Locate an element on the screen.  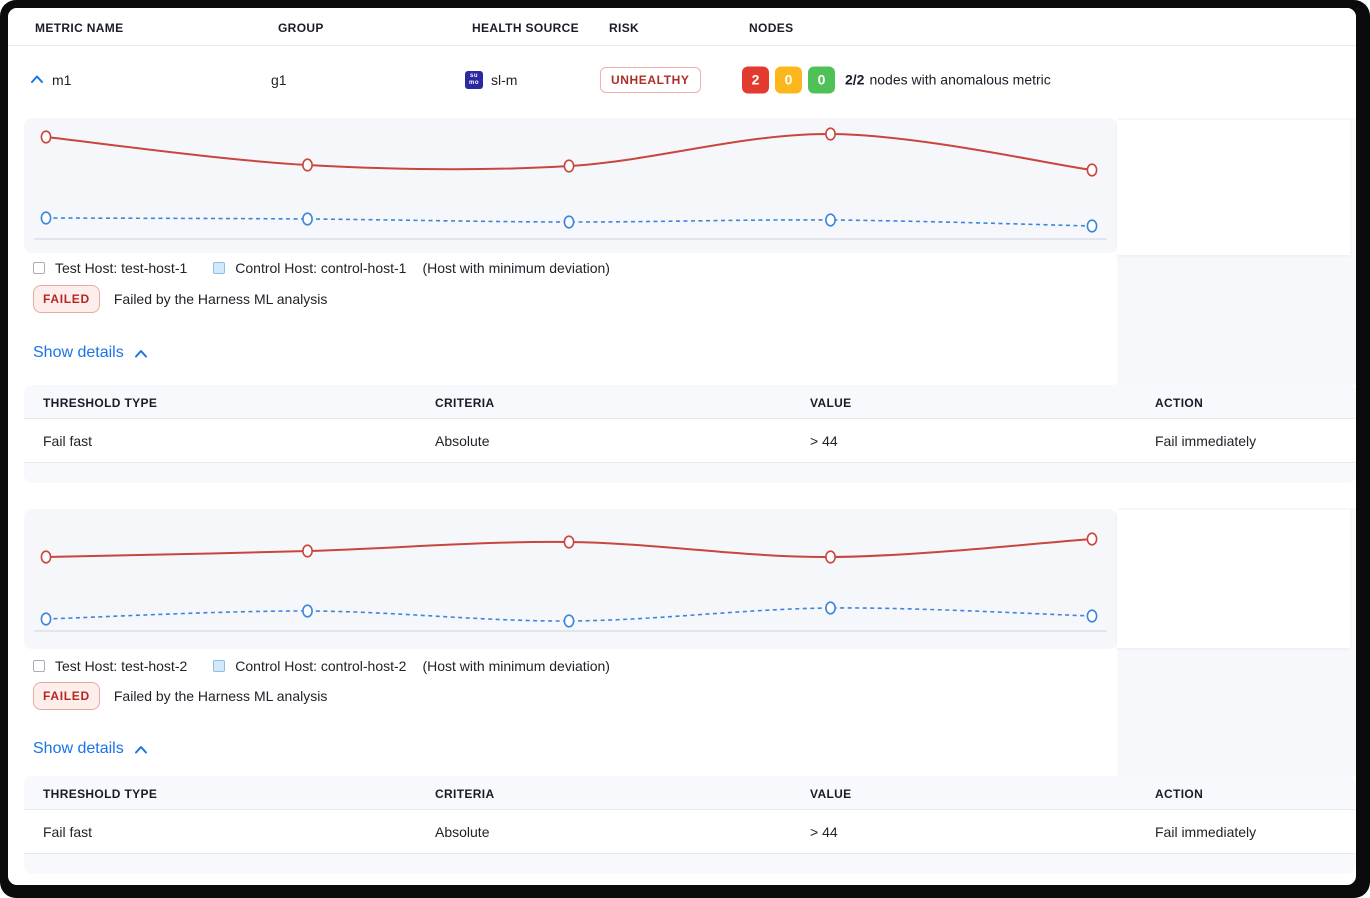
node-count-badges: 2 0 0 is located at coordinates (788, 79).